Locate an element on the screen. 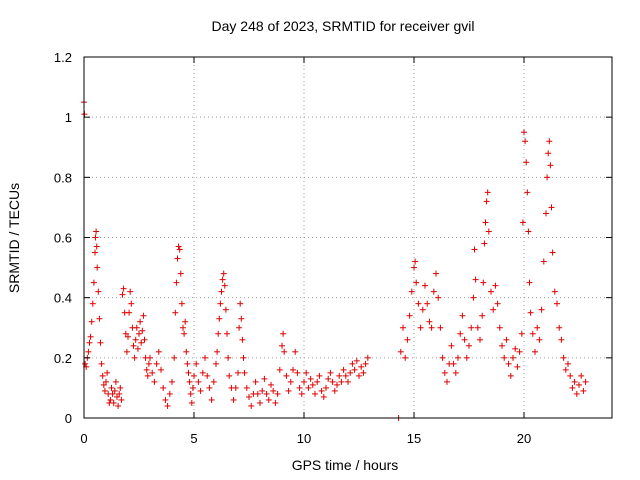 The width and height of the screenshot is (640, 480). y-axis-label: SRMTID / TECUs is located at coordinates (14, 238).